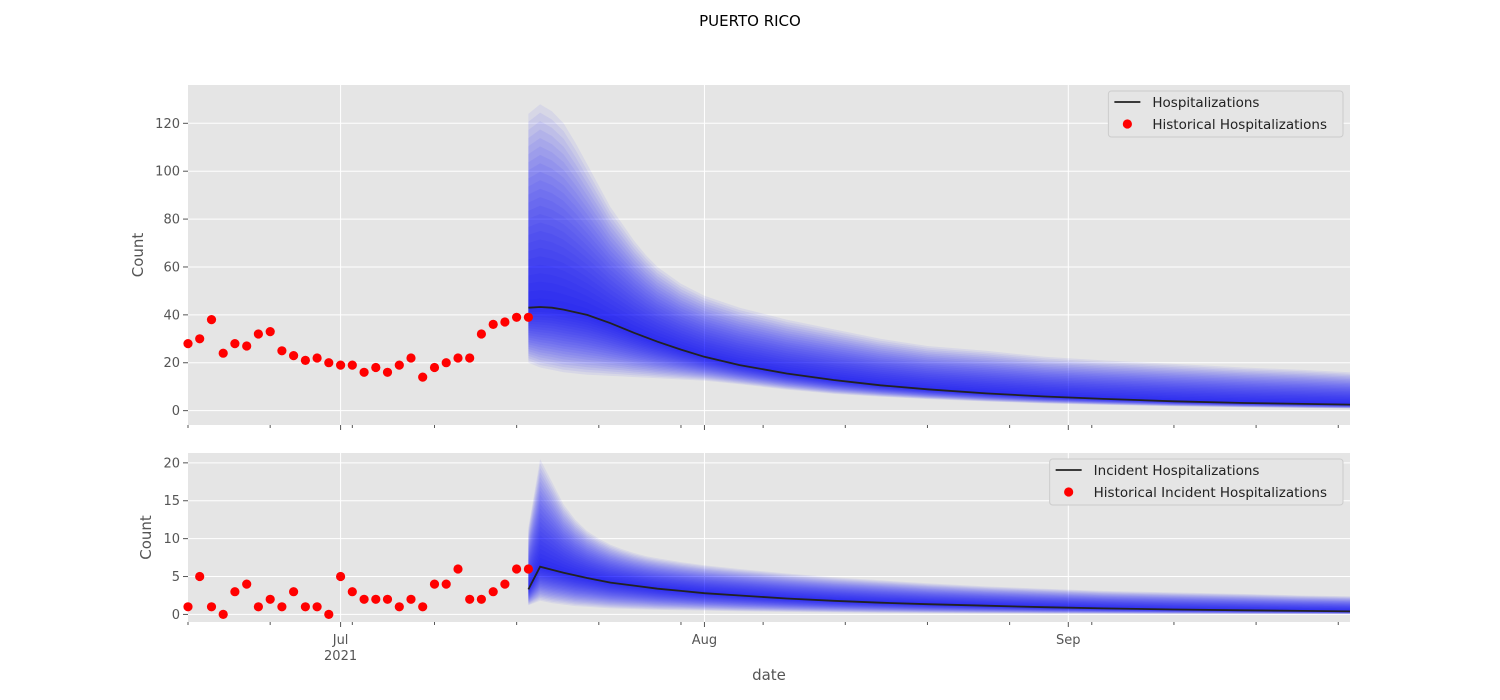 The image size is (1500, 700). I want to click on y-axis-label-incident: Count, so click(146, 537).